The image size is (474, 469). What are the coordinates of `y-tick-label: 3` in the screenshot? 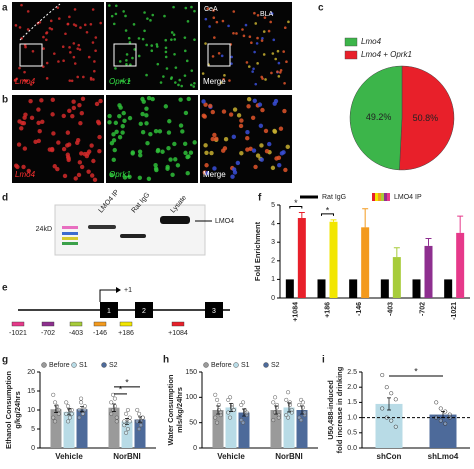 It's located at (273, 242).